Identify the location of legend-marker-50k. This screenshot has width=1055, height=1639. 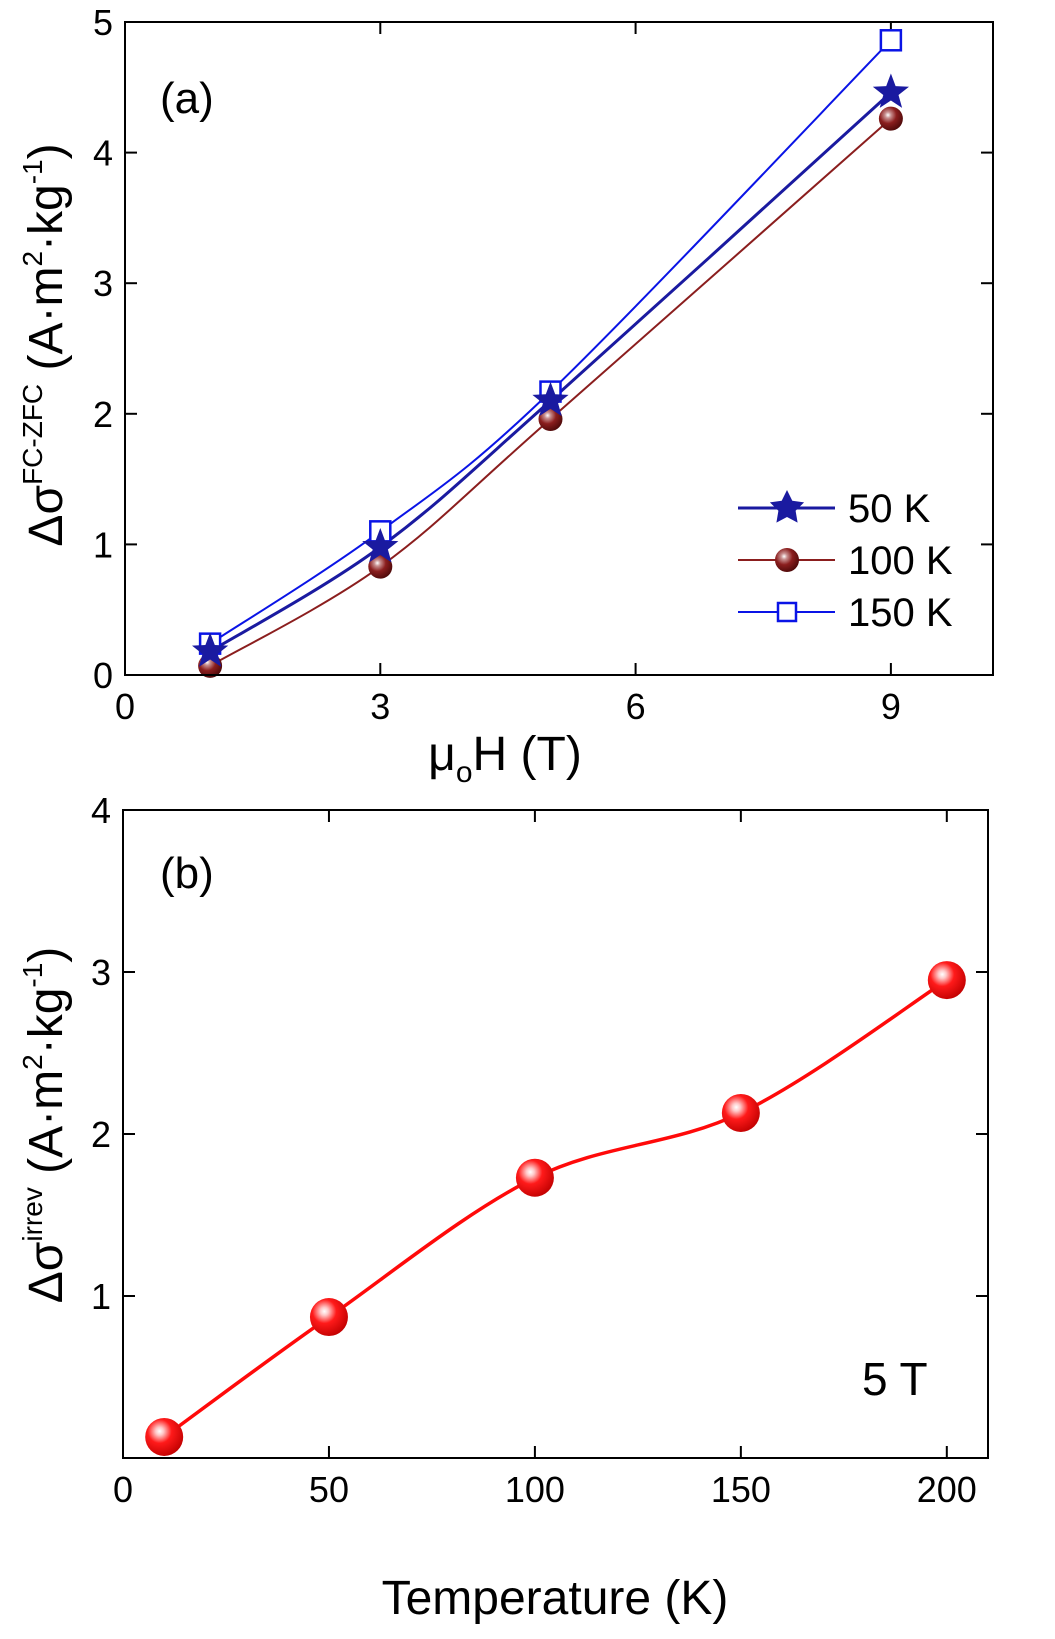
(787, 506).